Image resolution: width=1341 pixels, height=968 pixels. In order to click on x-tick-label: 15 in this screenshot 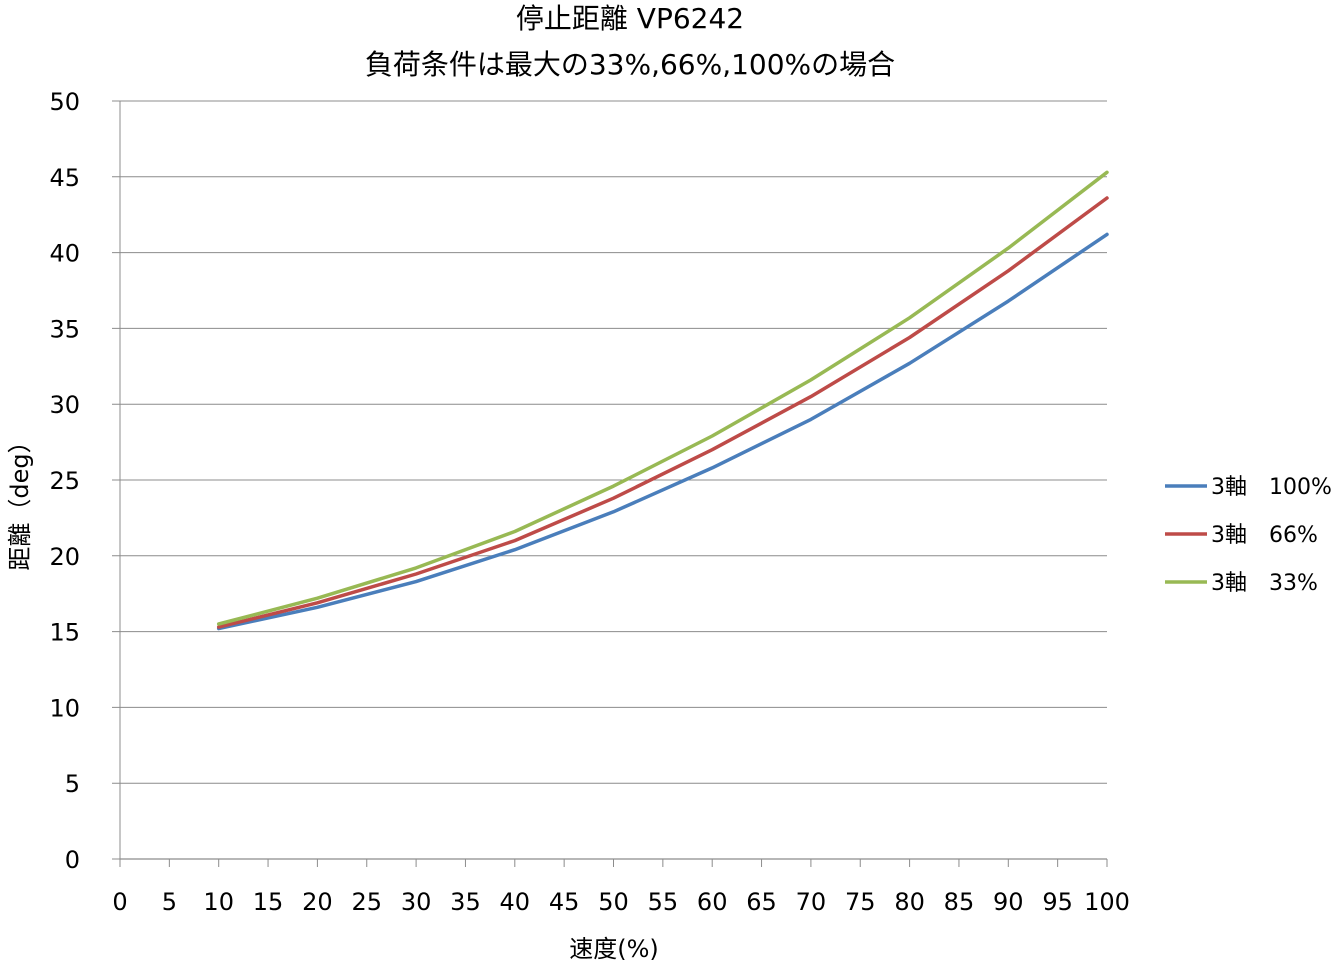, I will do `click(268, 902)`.